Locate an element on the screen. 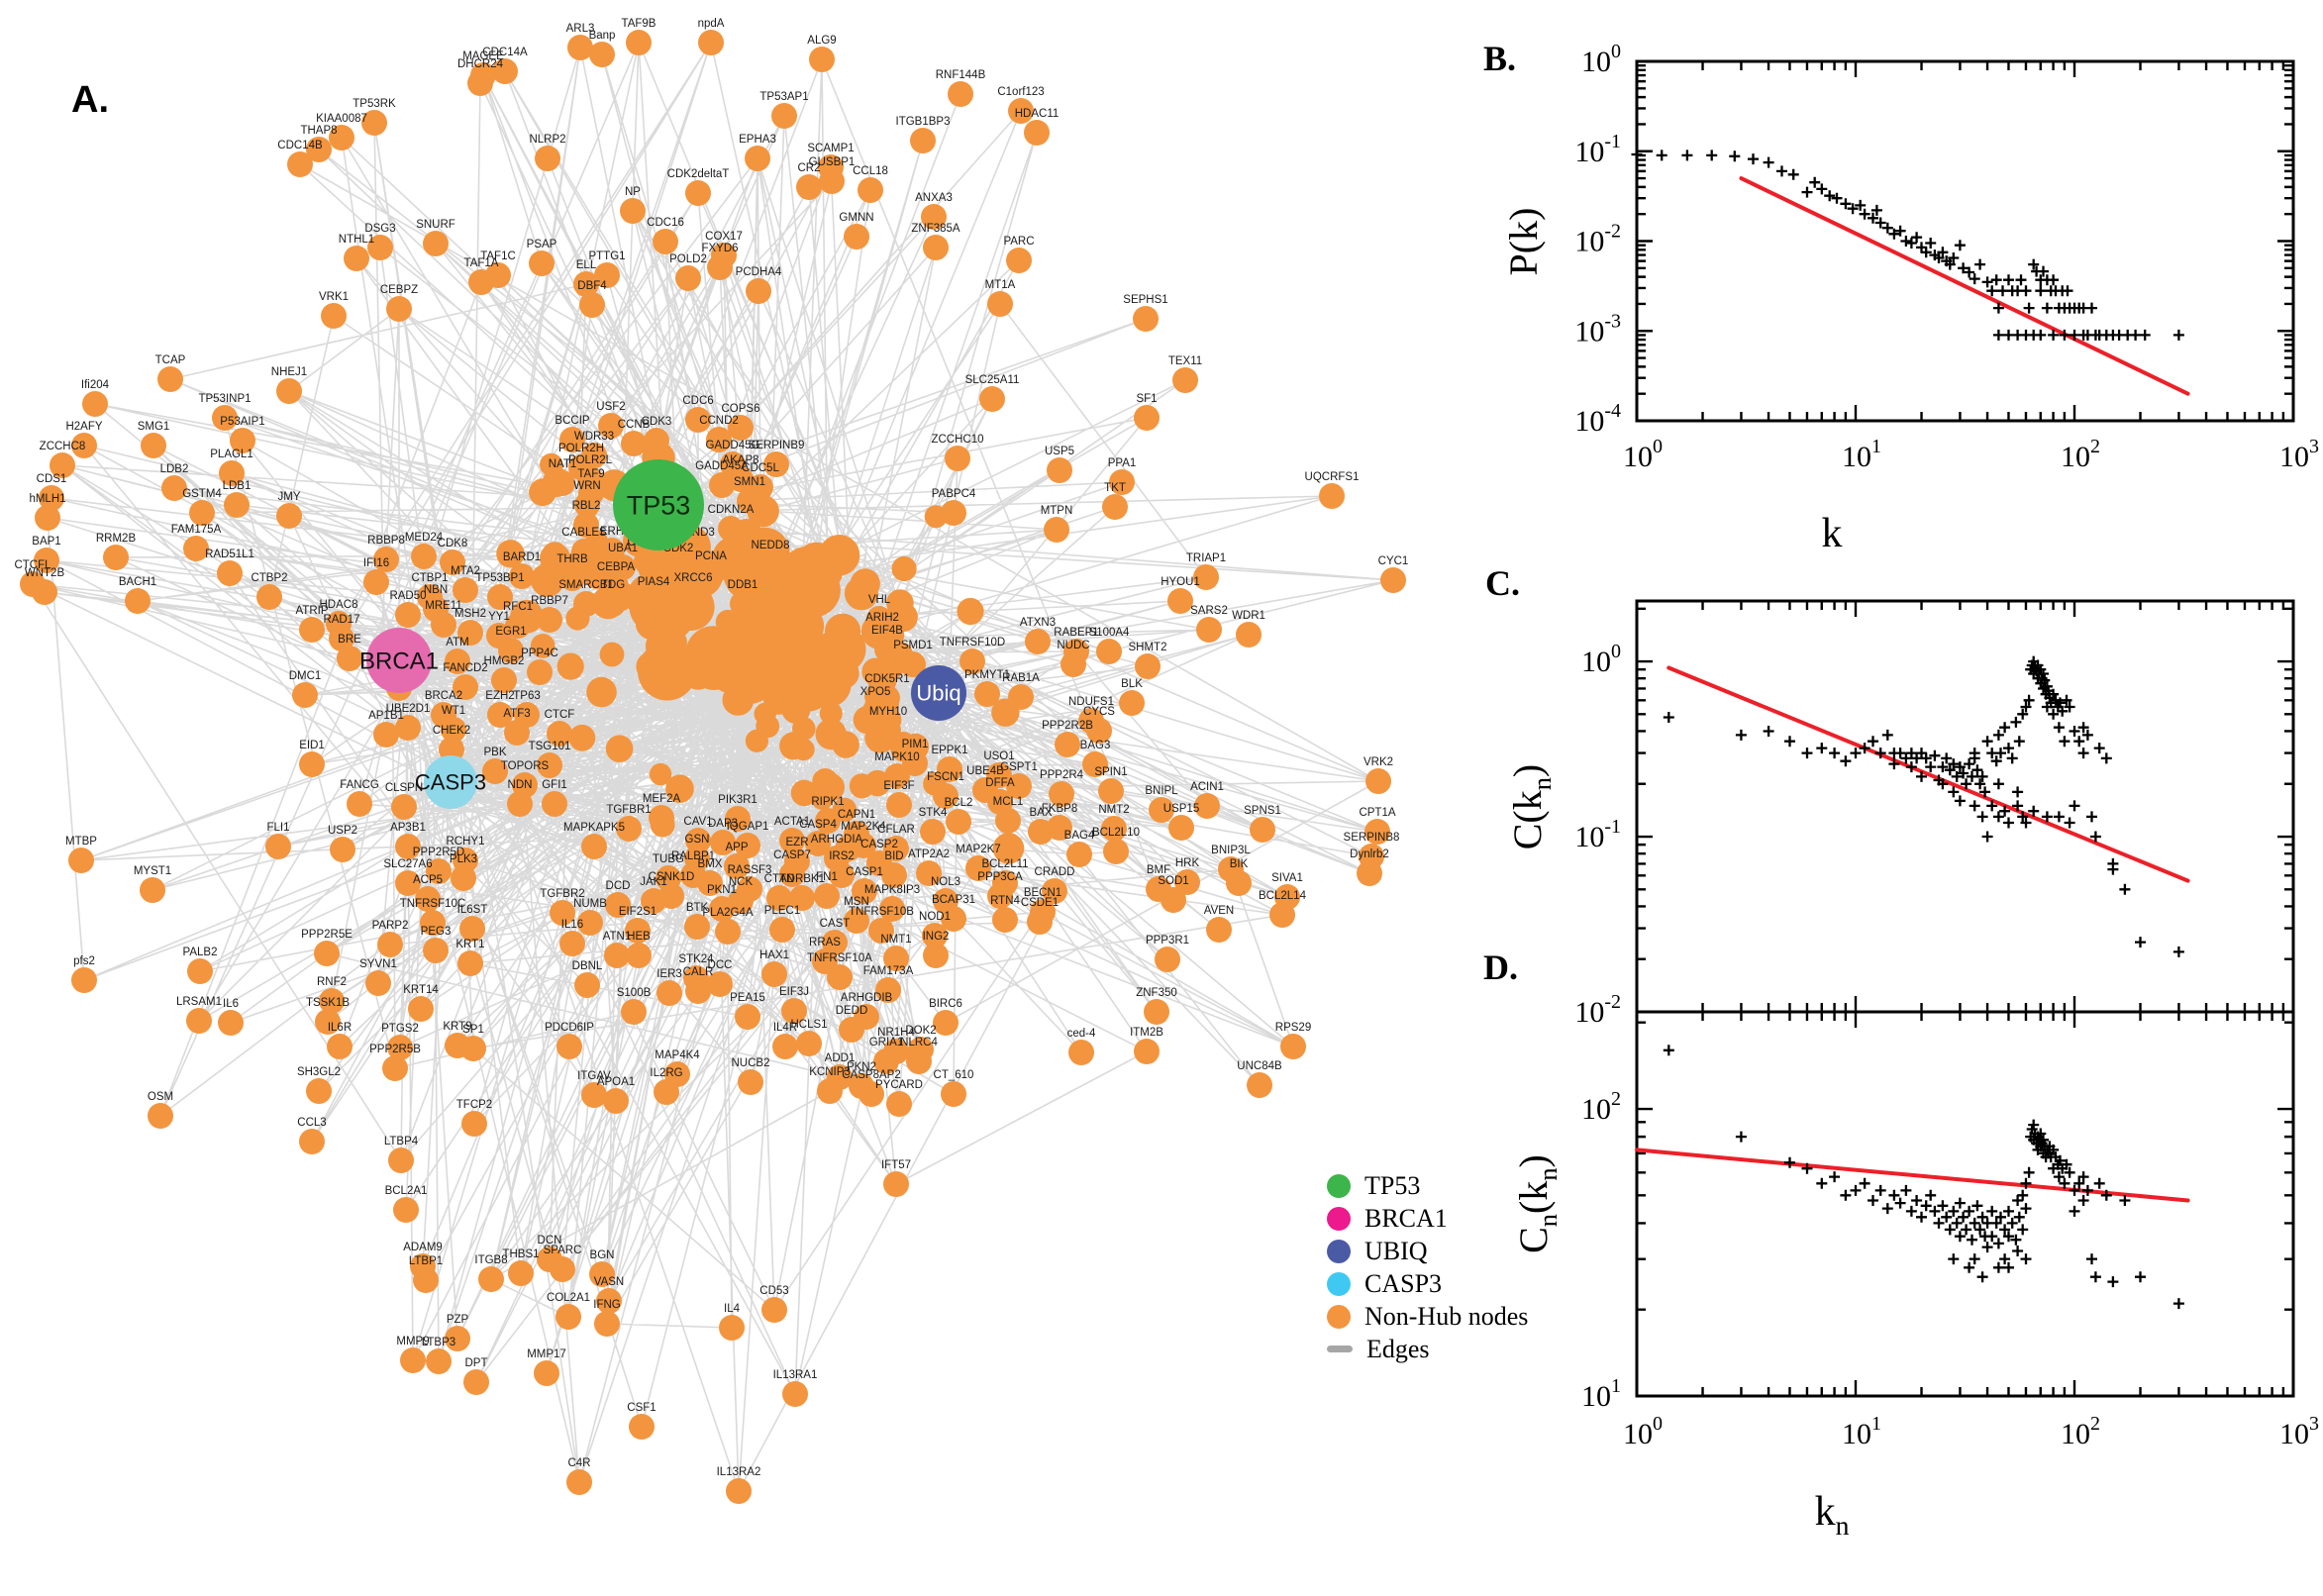 The height and width of the screenshot is (1596, 2323). network-node-label: SCAMP1 is located at coordinates (830, 148).